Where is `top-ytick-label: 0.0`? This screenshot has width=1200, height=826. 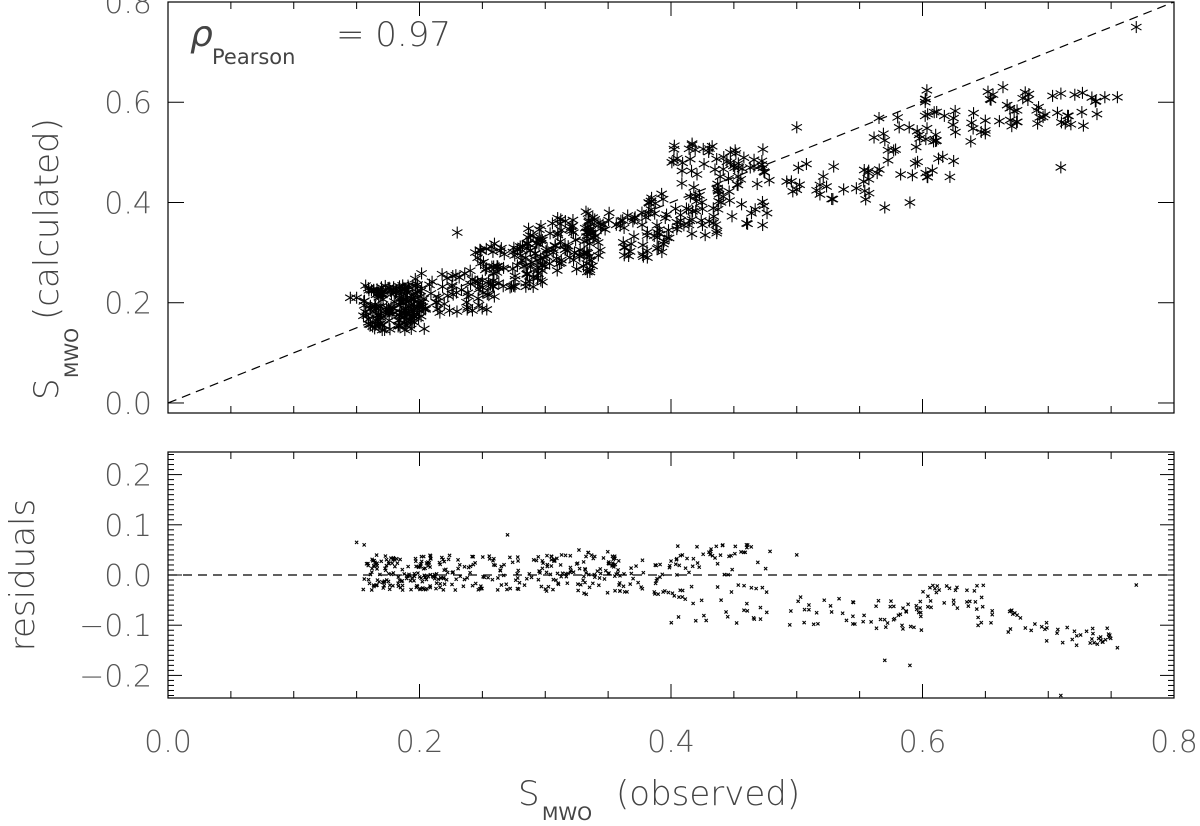 top-ytick-label: 0.0 is located at coordinates (128, 404).